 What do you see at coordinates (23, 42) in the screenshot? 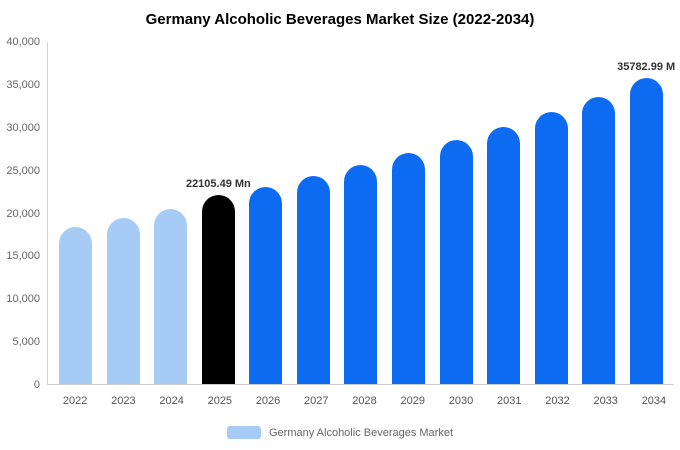
I see `y-axis-tick-label: 40,000` at bounding box center [23, 42].